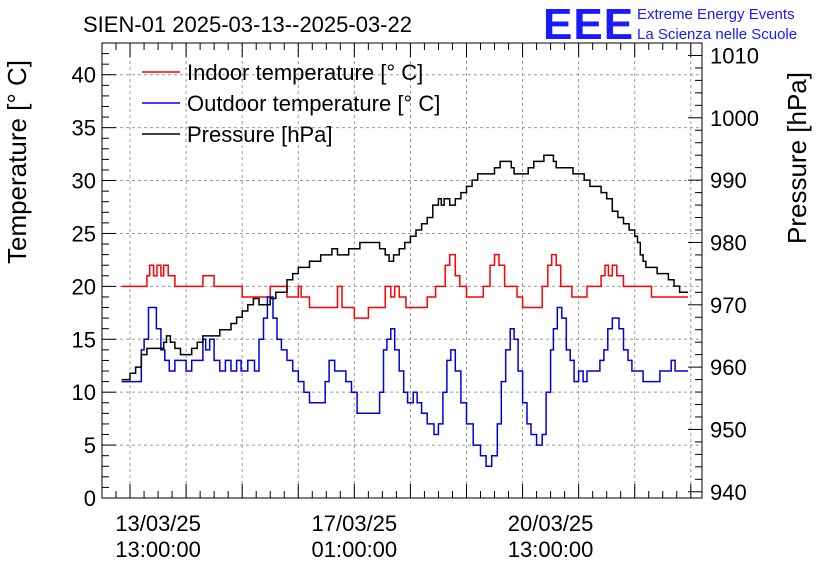  What do you see at coordinates (734, 118) in the screenshot?
I see `right-tick-label: 1000` at bounding box center [734, 118].